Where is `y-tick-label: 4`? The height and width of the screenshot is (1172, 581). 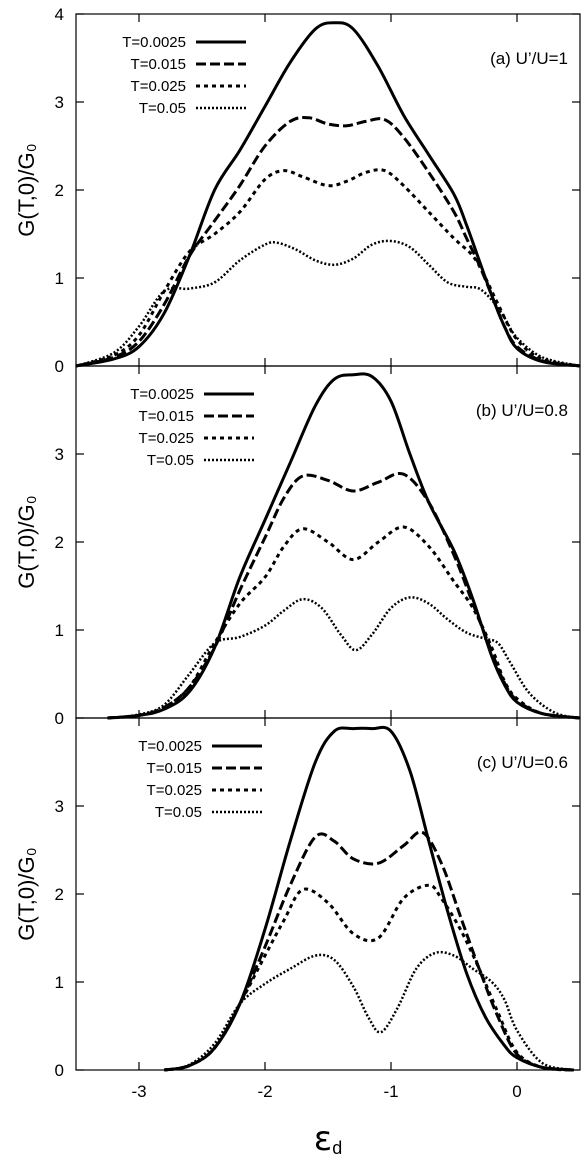
y-tick-label: 4 is located at coordinates (59, 14).